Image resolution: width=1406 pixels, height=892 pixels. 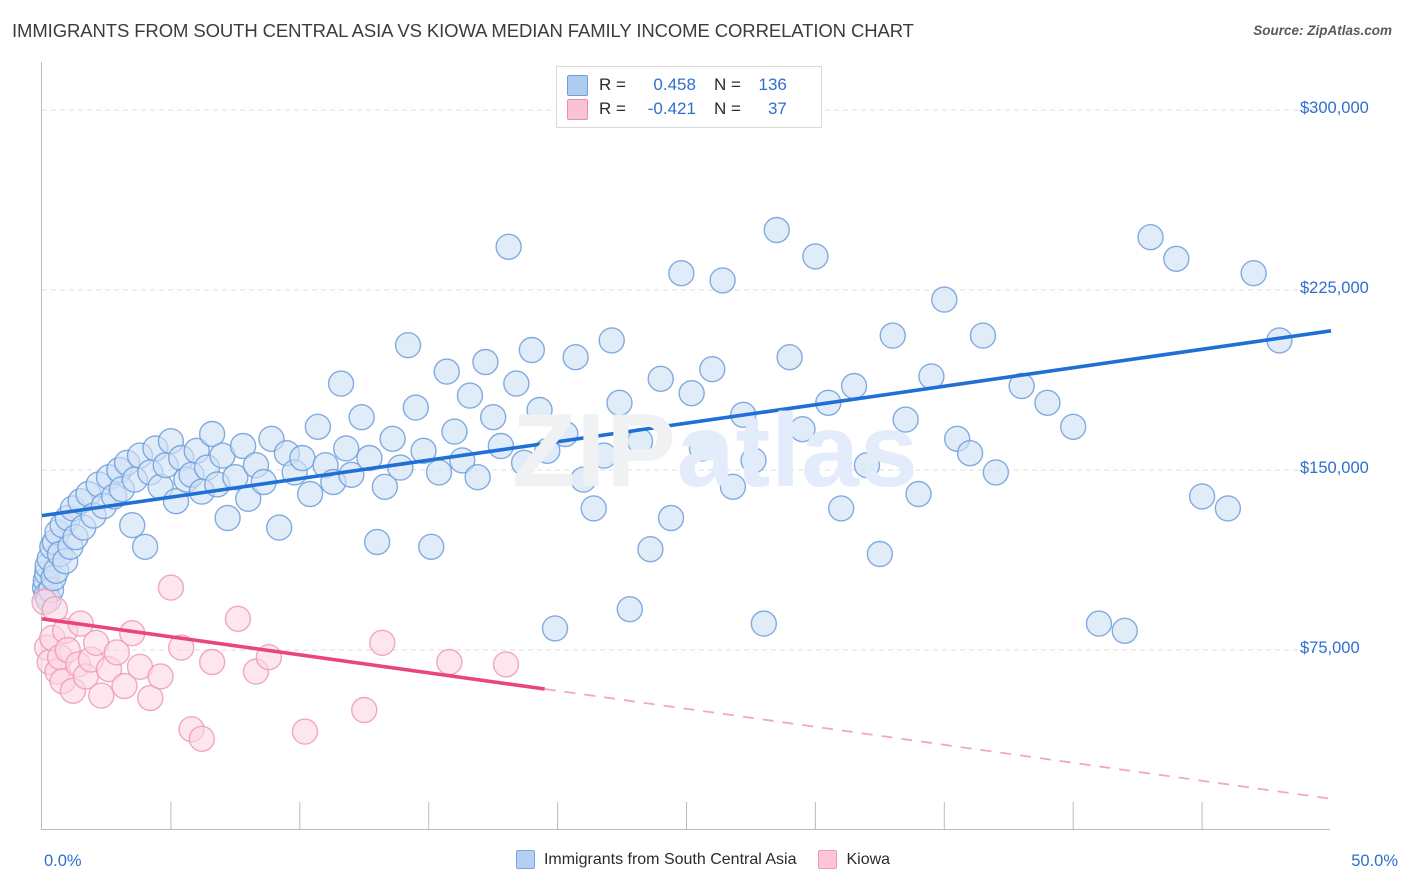 I want to click on n-label-immigrants: N =, so click(x=727, y=84).